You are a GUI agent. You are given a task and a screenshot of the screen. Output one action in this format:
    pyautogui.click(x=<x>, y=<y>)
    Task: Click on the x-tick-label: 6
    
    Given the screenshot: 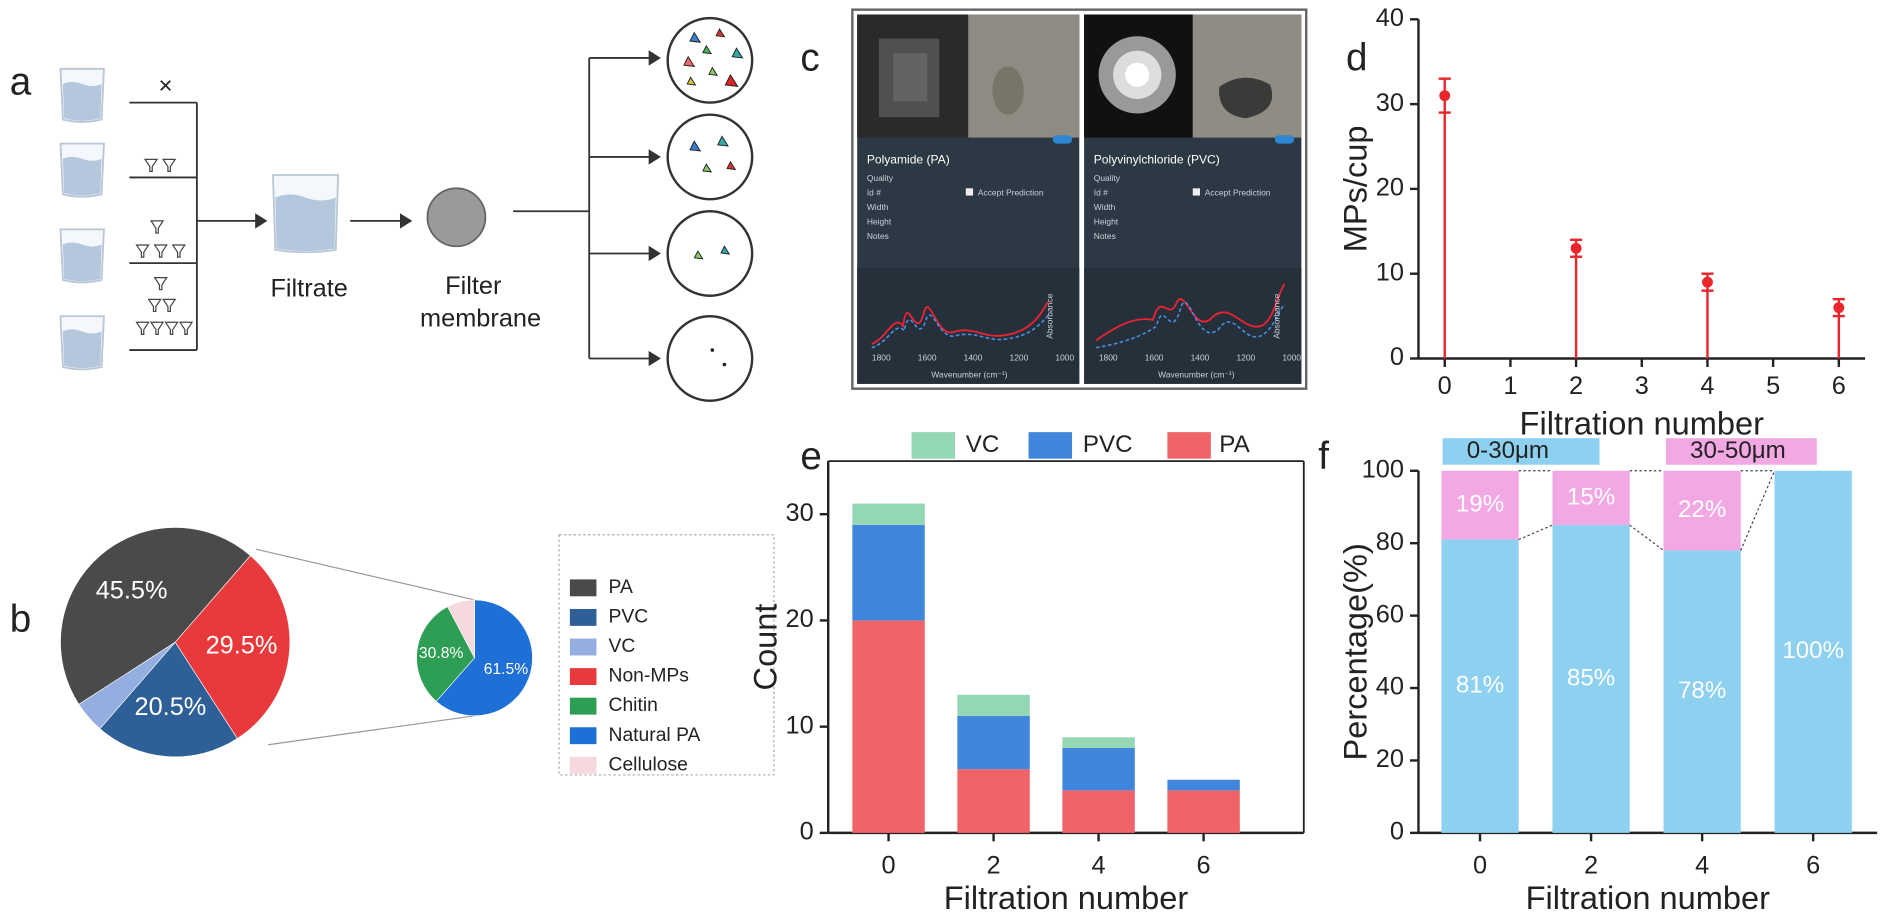 What is the action you would take?
    pyautogui.click(x=1204, y=865)
    